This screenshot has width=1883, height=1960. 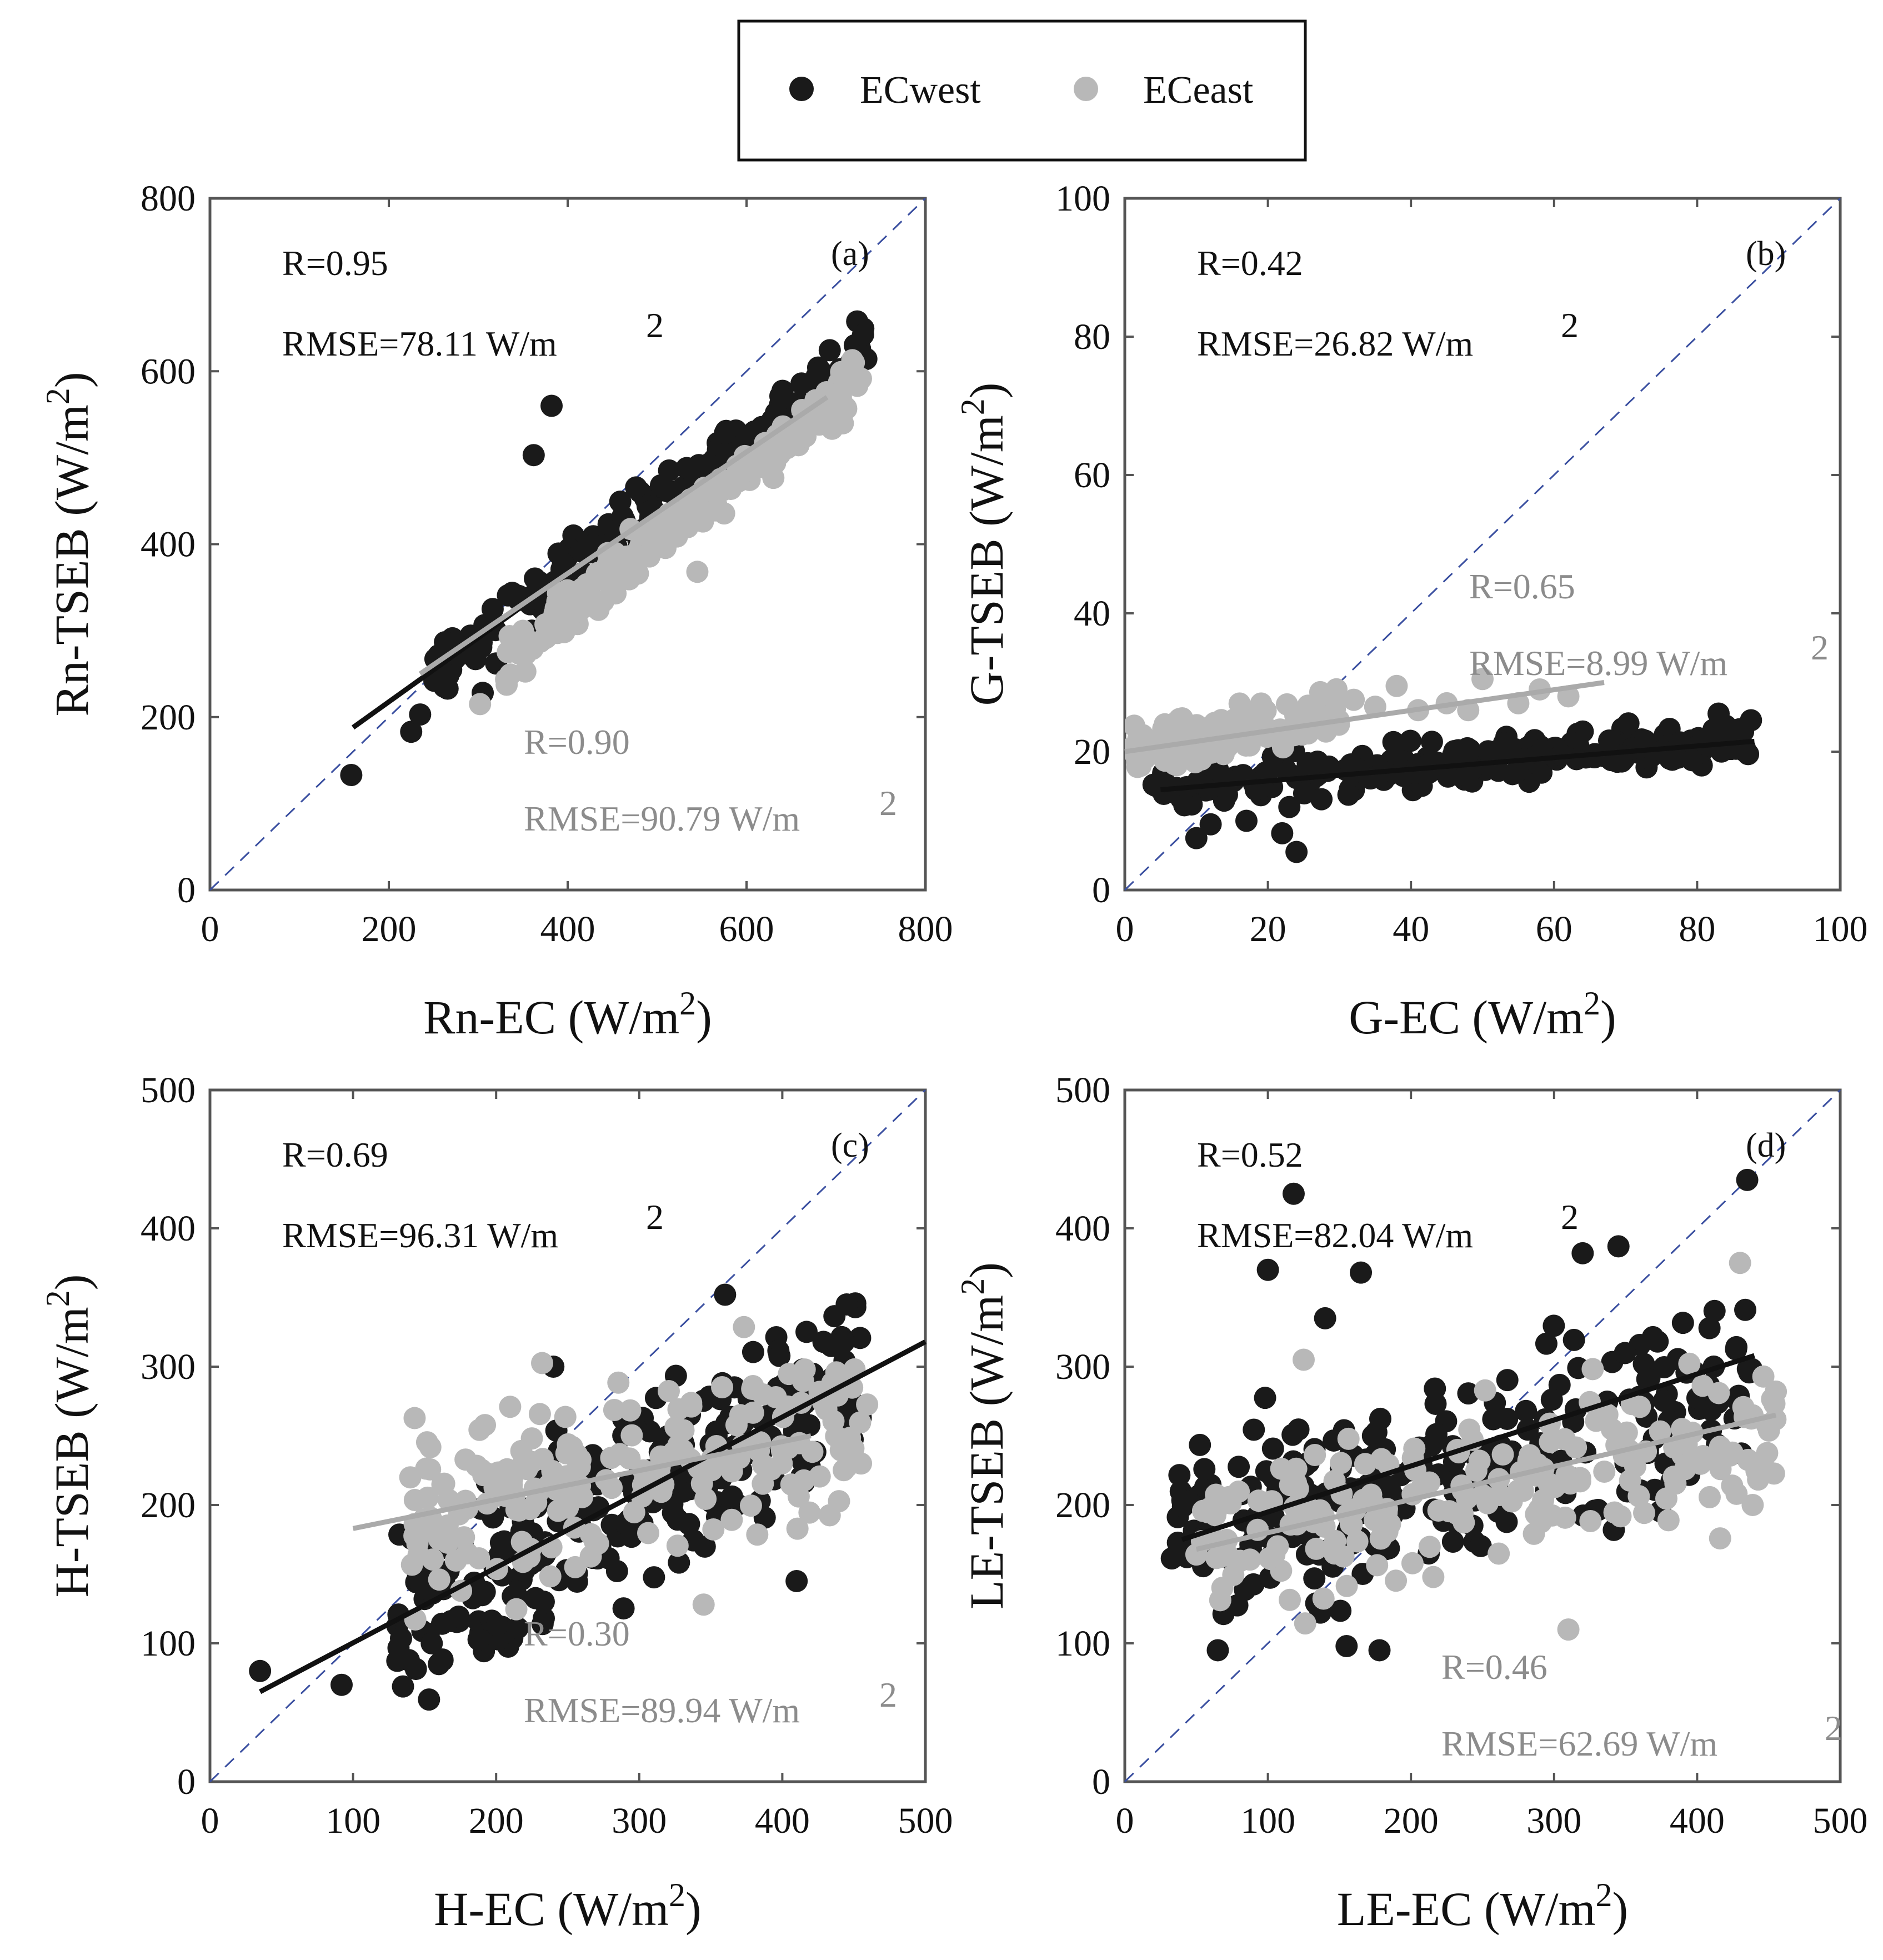 What do you see at coordinates (1125, 1821) in the screenshot?
I see `x-tick-label: 0` at bounding box center [1125, 1821].